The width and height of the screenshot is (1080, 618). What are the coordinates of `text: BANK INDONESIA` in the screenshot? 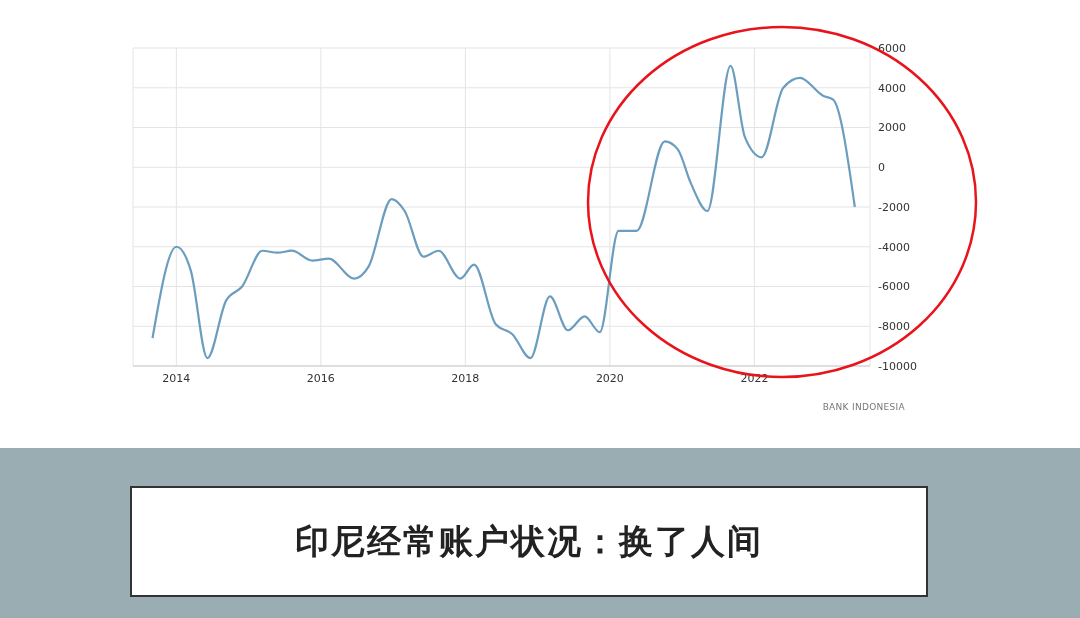 It's located at (863, 407).